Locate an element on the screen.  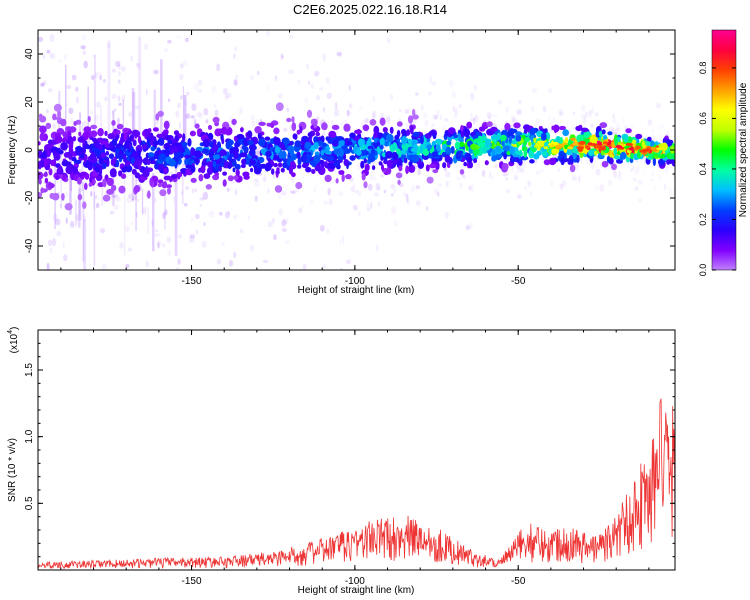
snr-x-tick-label: -100 is located at coordinates (355, 581).